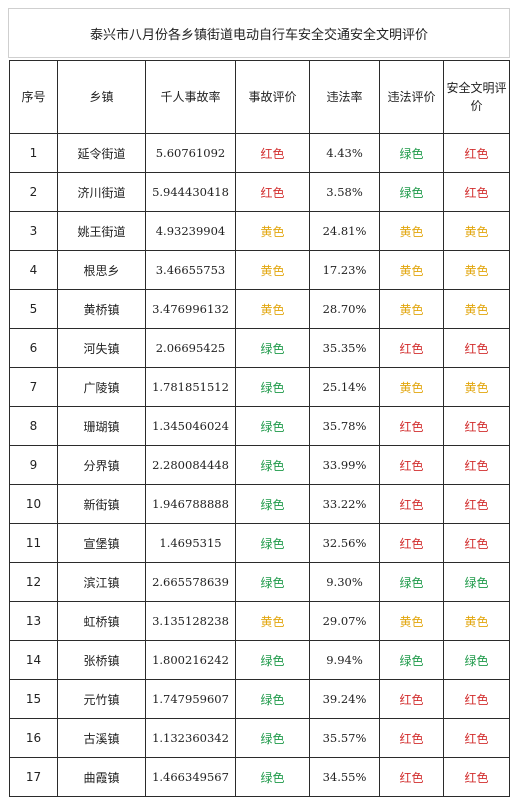 The height and width of the screenshot is (802, 519). I want to click on table-row: 16 古溪镇 1.132360342 绿色 35.57% 红色 红色, so click(259, 738).